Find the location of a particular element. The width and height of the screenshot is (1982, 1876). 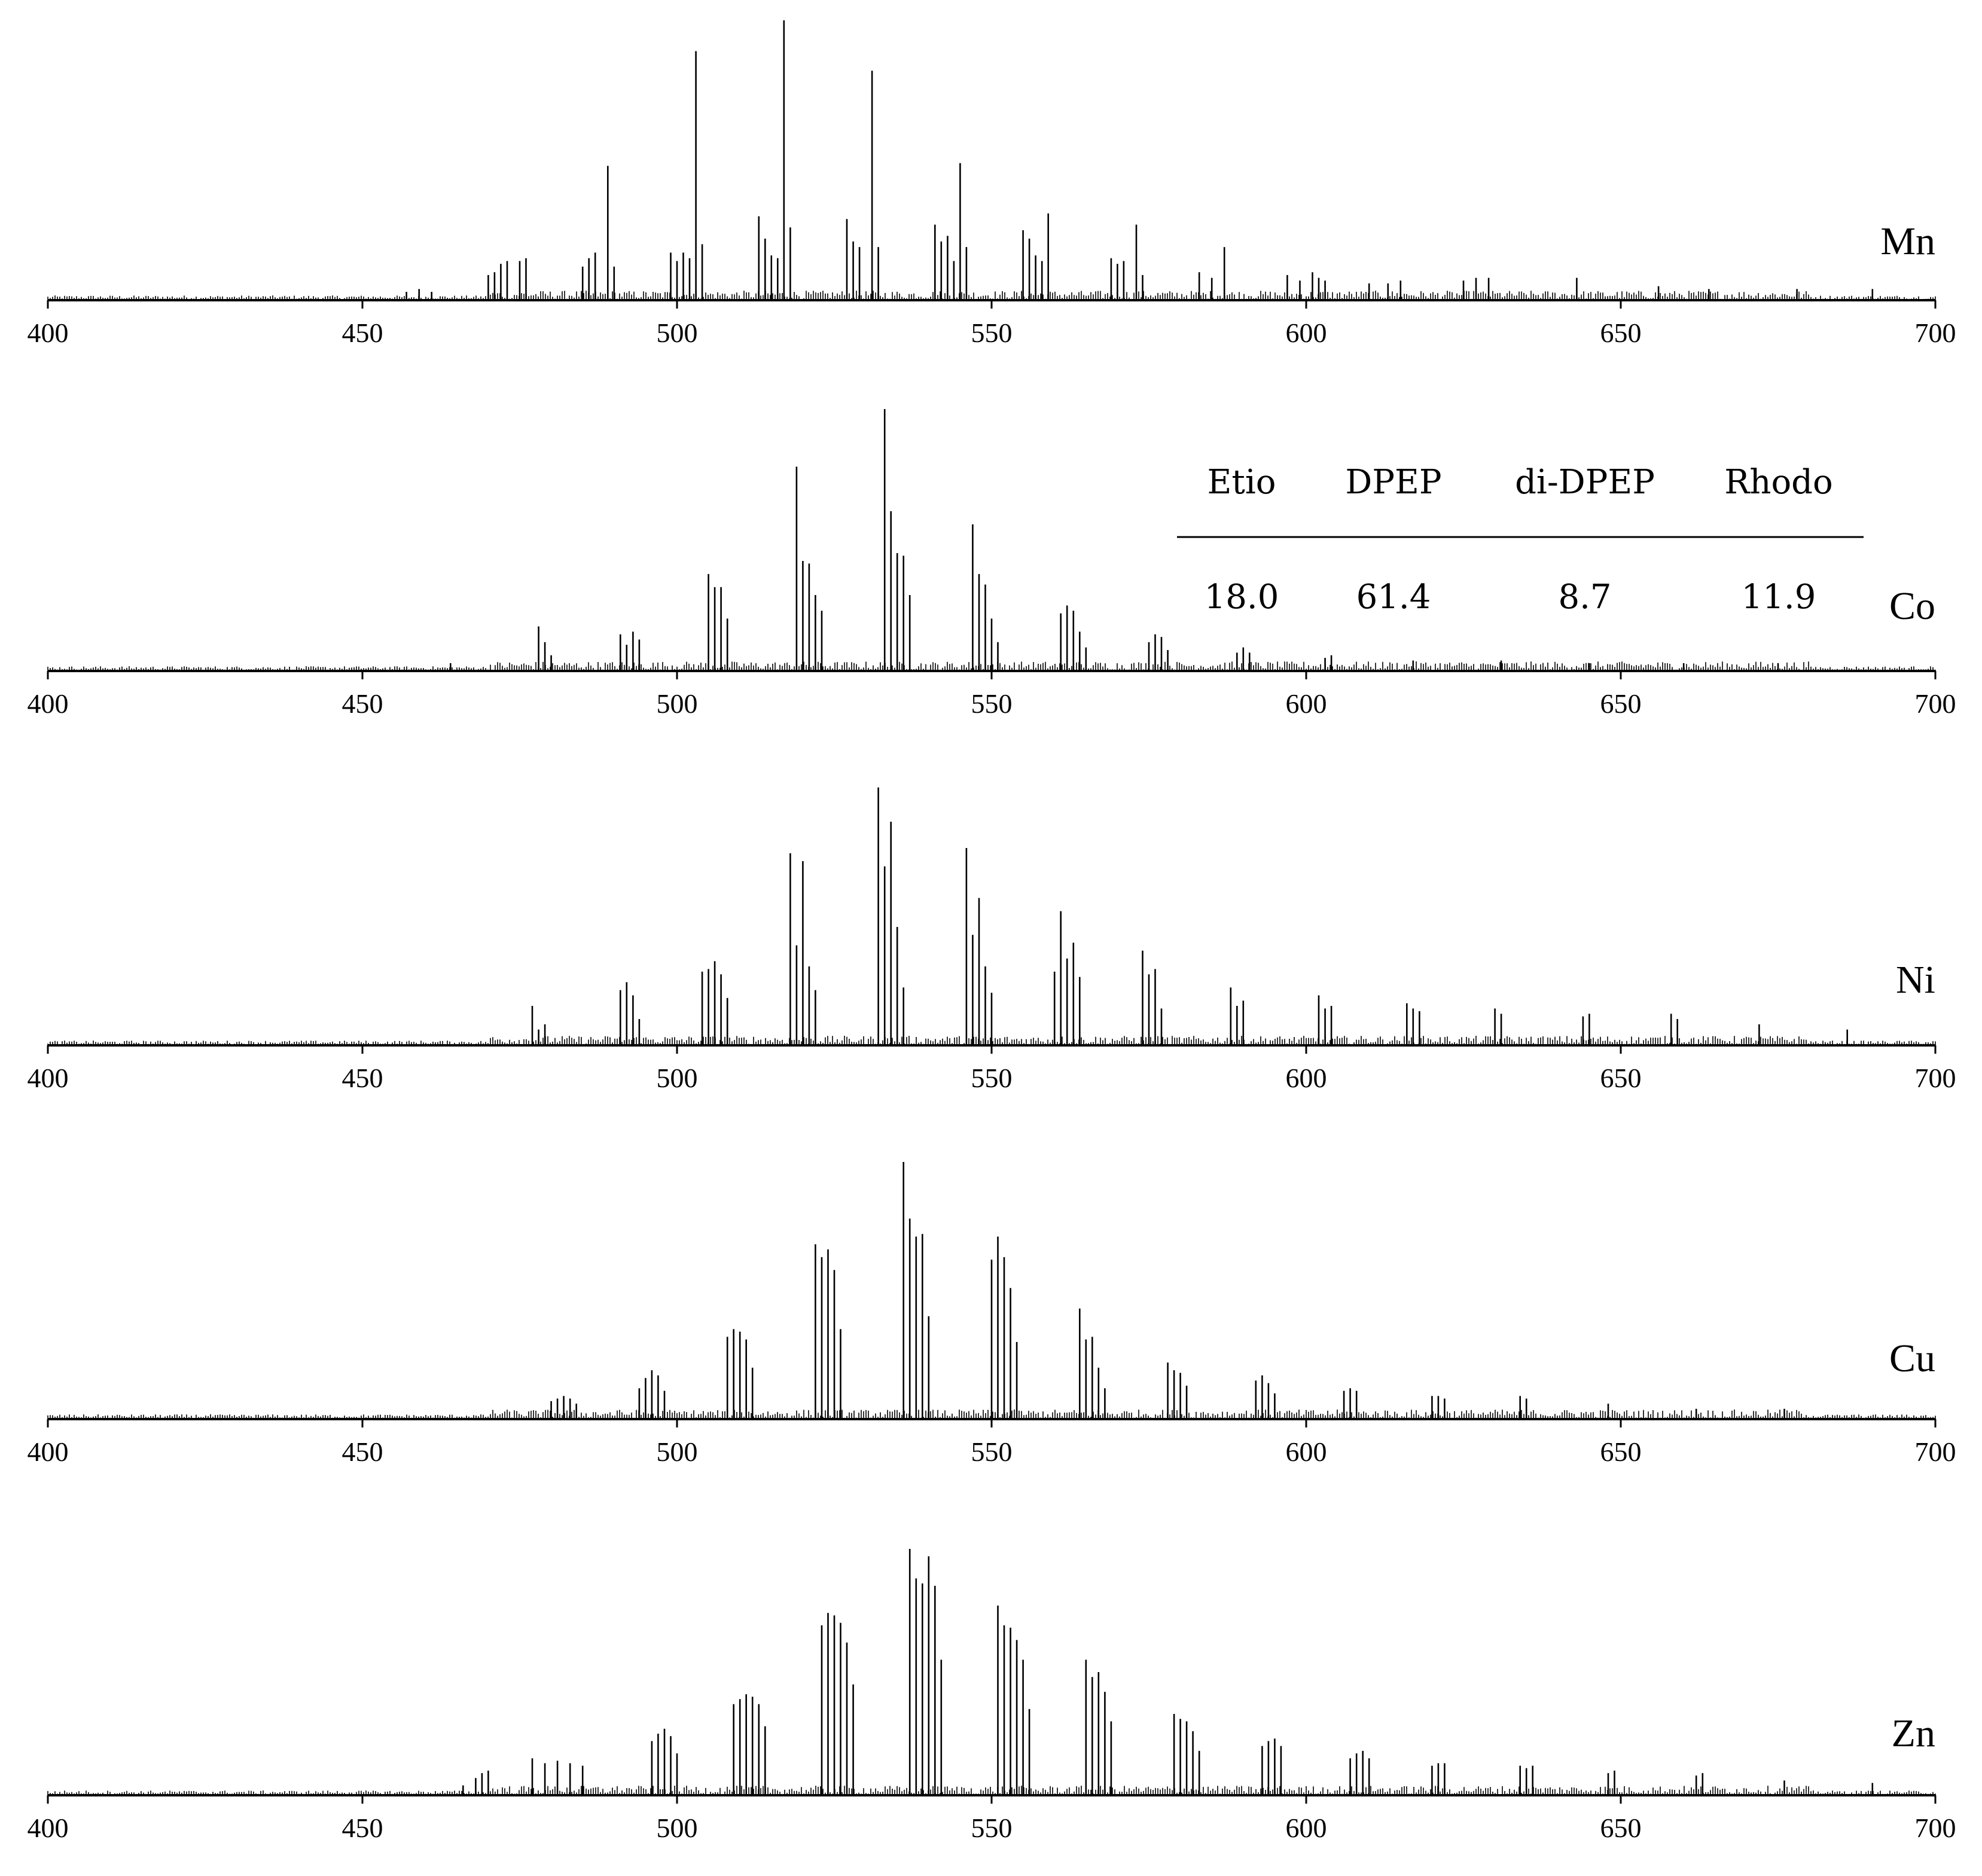

inset-header-rhodo: Rhodo is located at coordinates (1778, 483).